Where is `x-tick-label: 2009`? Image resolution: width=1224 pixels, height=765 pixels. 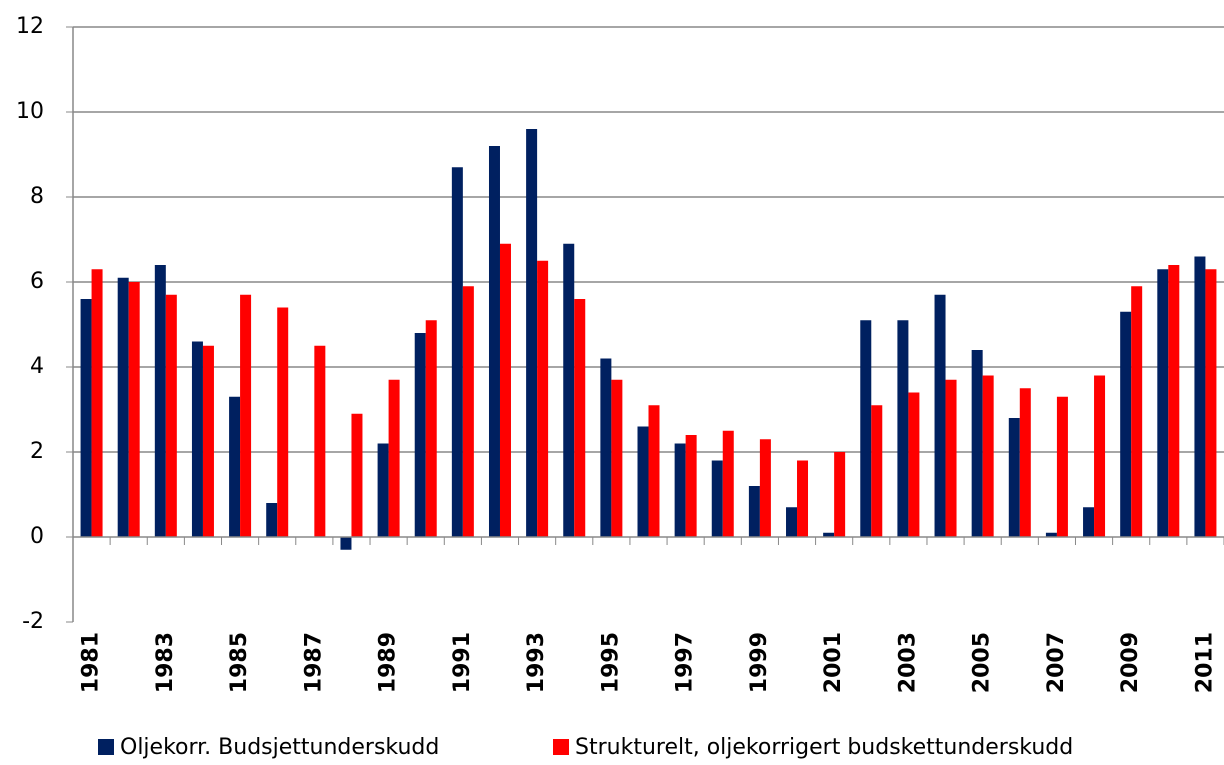 x-tick-label: 2009 is located at coordinates (1130, 662).